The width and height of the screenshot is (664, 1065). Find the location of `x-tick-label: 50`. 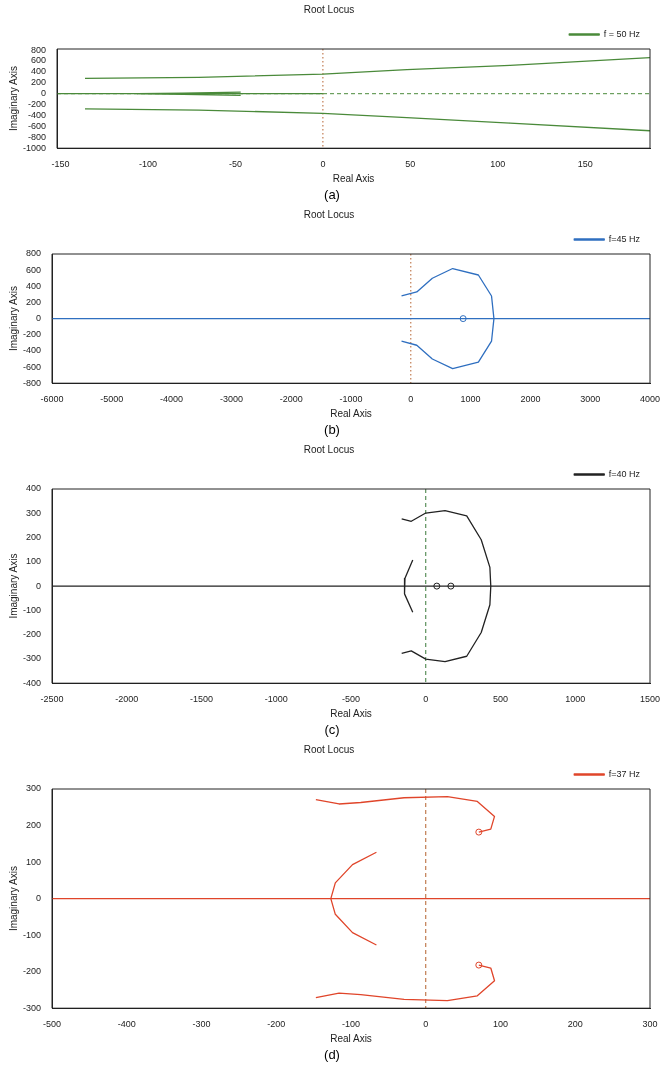

x-tick-label: 50 is located at coordinates (410, 164).